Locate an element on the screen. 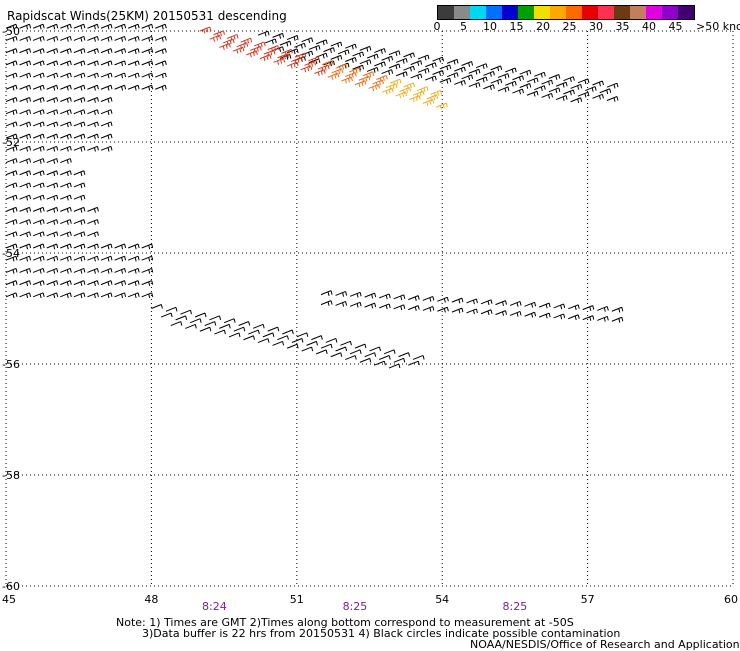 The width and height of the screenshot is (740, 651). legend-tick-label: 5 is located at coordinates (463, 26).